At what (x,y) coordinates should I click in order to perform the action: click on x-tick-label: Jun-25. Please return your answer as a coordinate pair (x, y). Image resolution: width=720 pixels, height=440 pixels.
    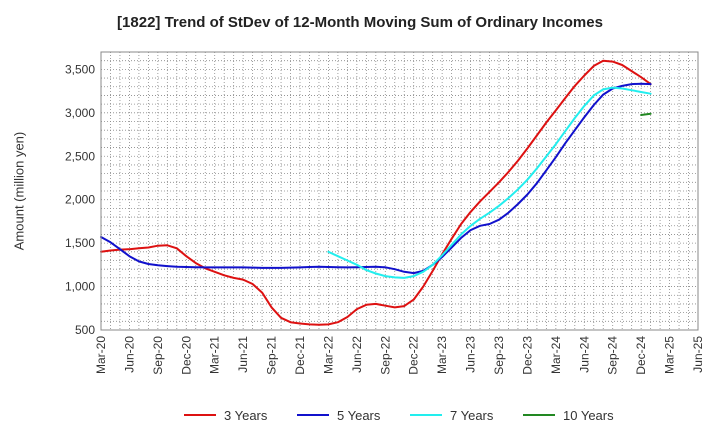
    Looking at the image, I should click on (698, 354).